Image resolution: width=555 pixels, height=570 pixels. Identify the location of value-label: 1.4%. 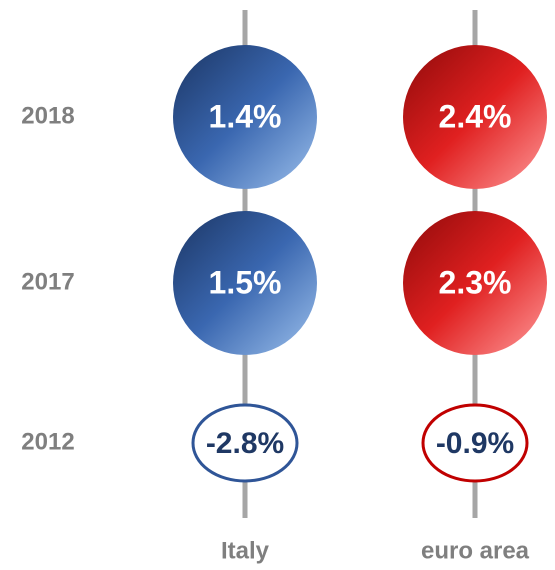
(245, 116).